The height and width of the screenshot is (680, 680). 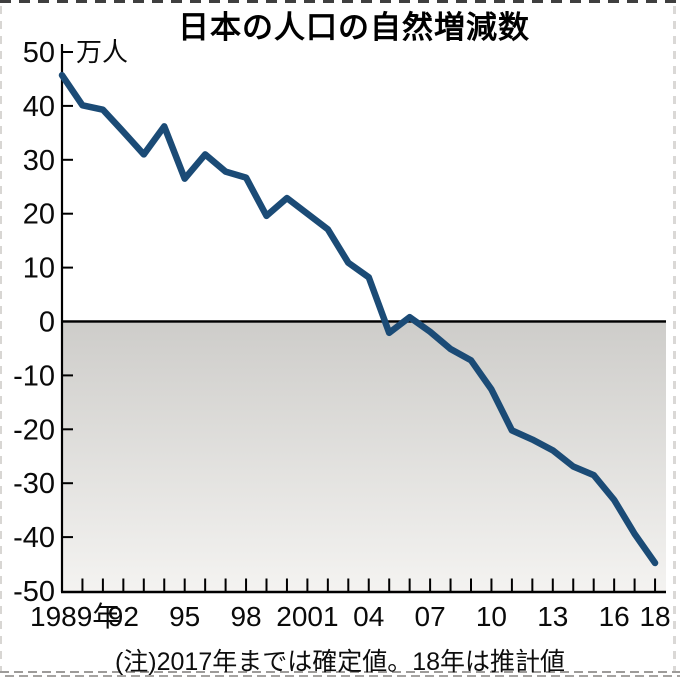 What do you see at coordinates (307, 616) in the screenshot?
I see `x-tick-label: 2001` at bounding box center [307, 616].